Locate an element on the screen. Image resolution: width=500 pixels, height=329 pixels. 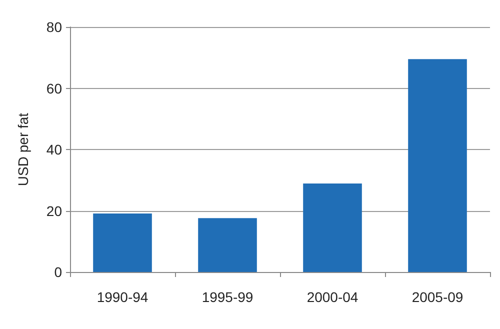
x-tick-label: 1995-99 is located at coordinates (228, 297).